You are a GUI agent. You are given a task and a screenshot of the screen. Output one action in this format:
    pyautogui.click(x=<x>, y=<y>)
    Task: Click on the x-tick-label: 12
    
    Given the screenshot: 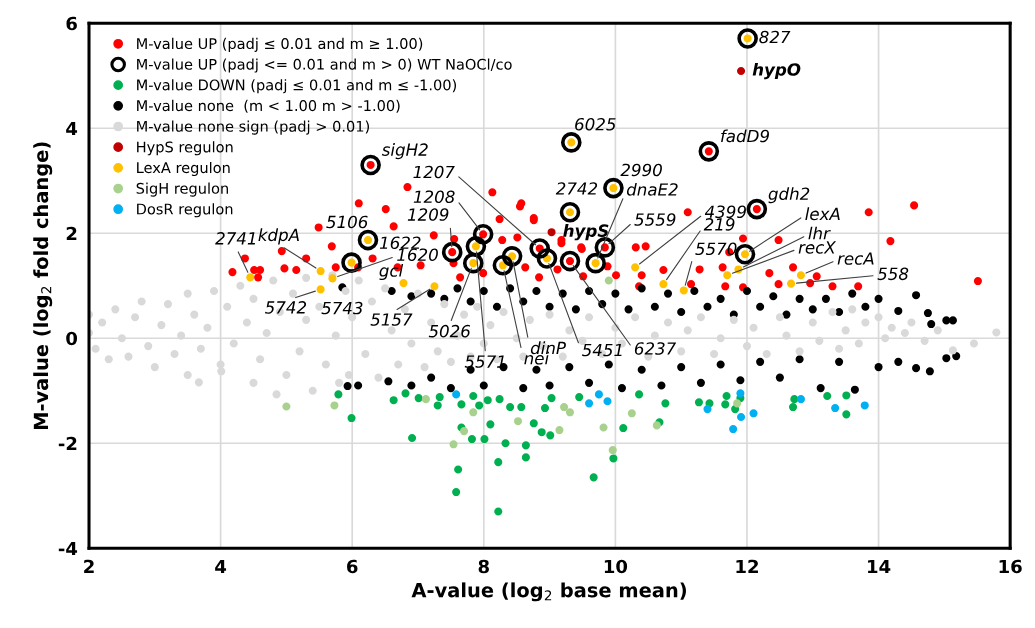 What is the action you would take?
    pyautogui.click(x=747, y=566)
    